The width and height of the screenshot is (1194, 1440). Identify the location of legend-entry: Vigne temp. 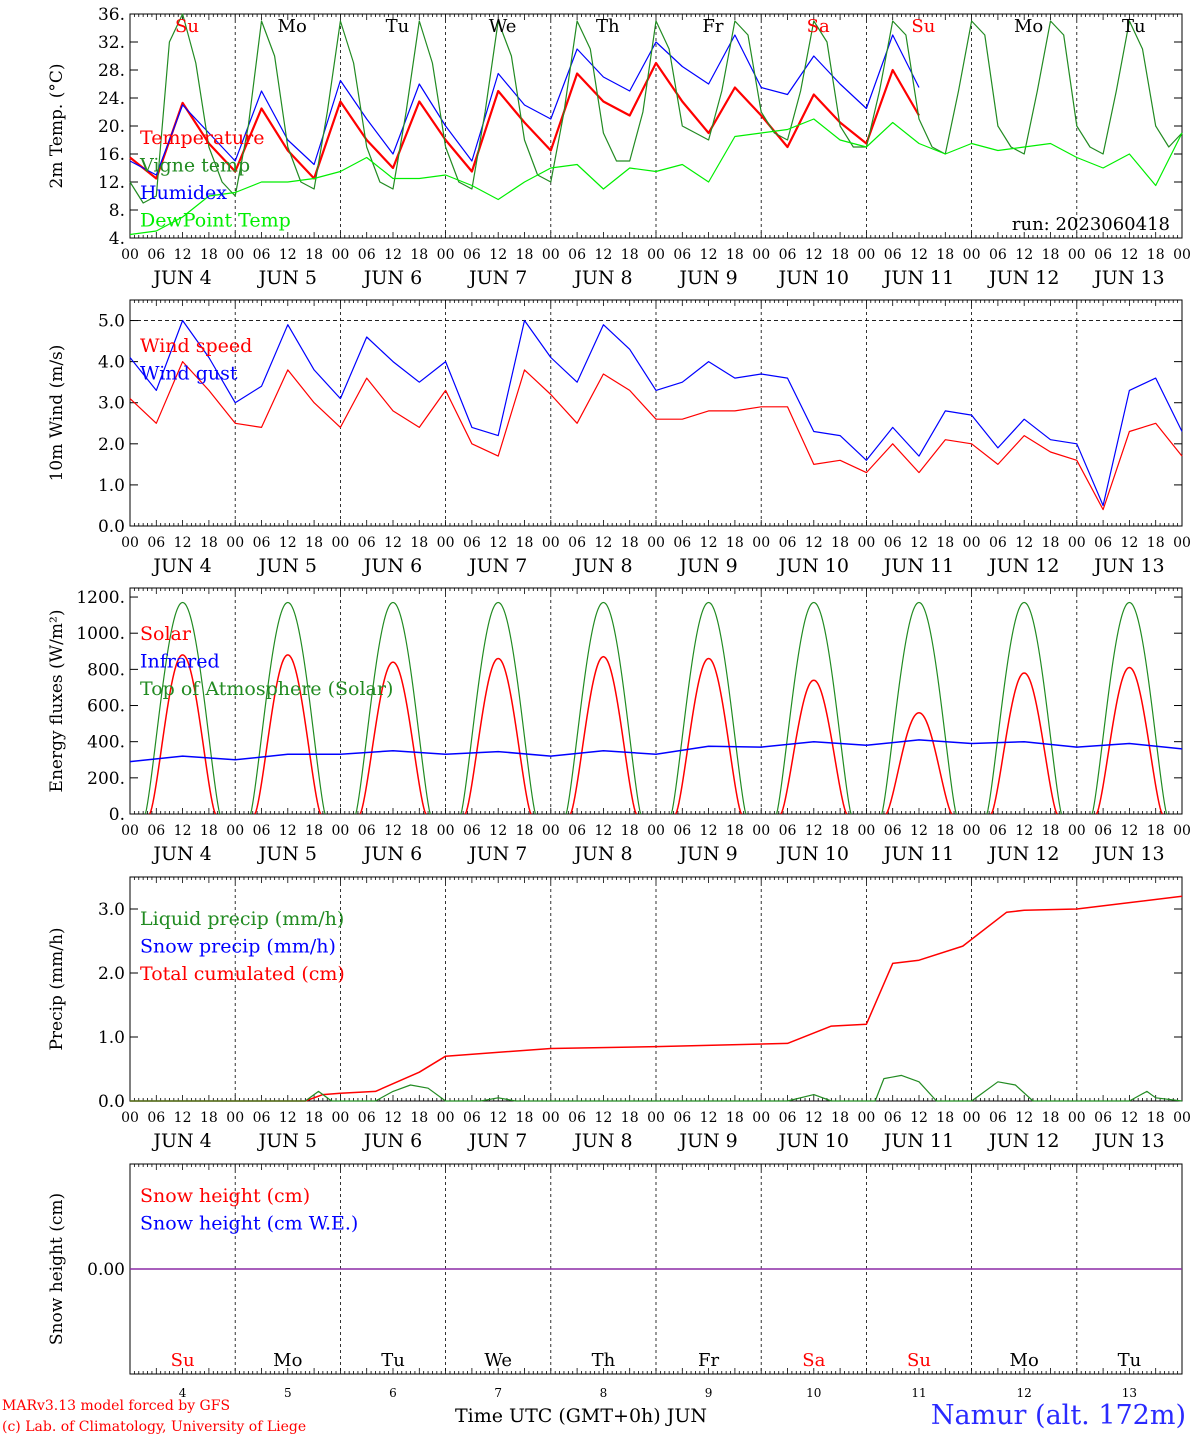
(194, 166).